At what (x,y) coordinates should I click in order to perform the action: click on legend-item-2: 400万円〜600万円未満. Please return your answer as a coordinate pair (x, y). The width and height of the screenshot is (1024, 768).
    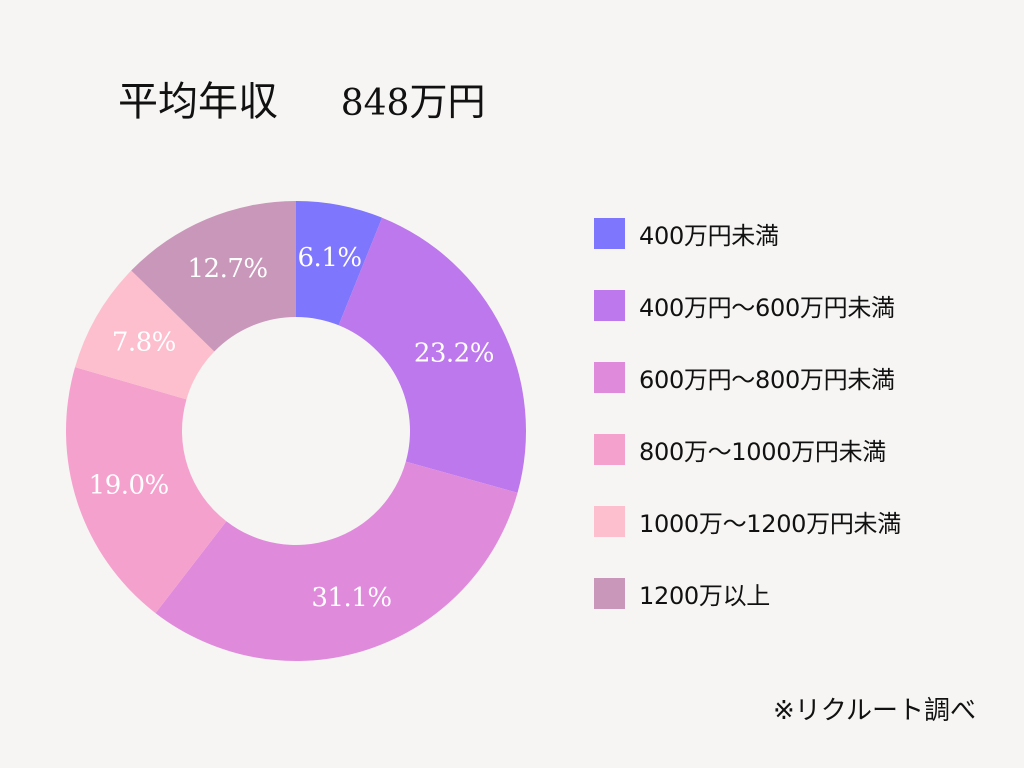
    Looking at the image, I should click on (747, 305).